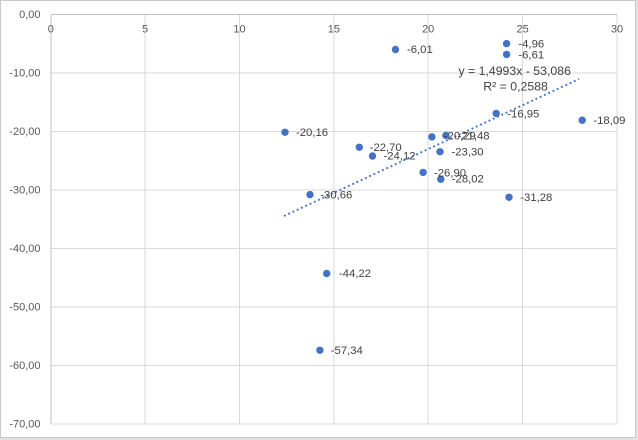 The image size is (638, 440). What do you see at coordinates (536, 198) in the screenshot?
I see `svg-text: -31,28` at bounding box center [536, 198].